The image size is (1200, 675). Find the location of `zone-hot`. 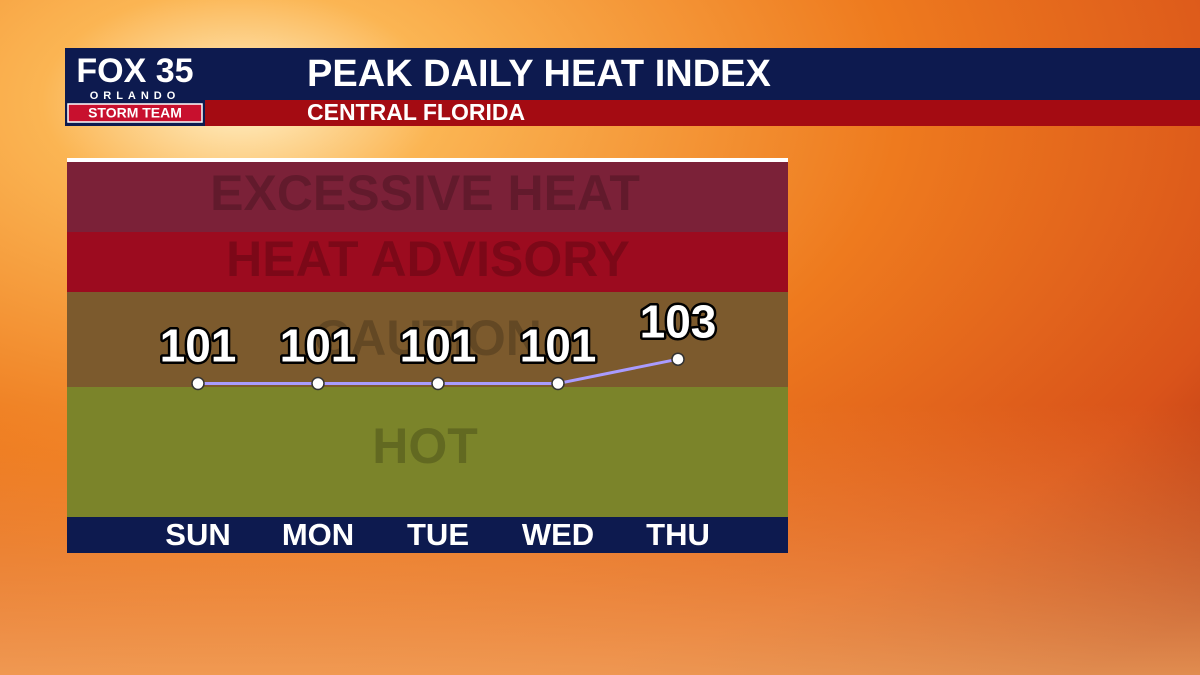

zone-hot is located at coordinates (427, 452).